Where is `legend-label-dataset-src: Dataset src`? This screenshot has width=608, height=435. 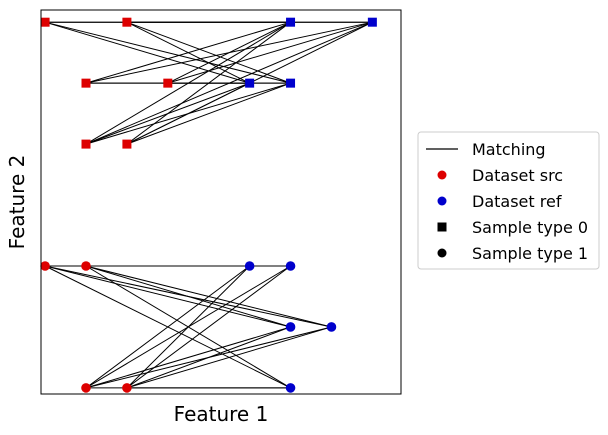
legend-label-dataset-src: Dataset src is located at coordinates (517, 175).